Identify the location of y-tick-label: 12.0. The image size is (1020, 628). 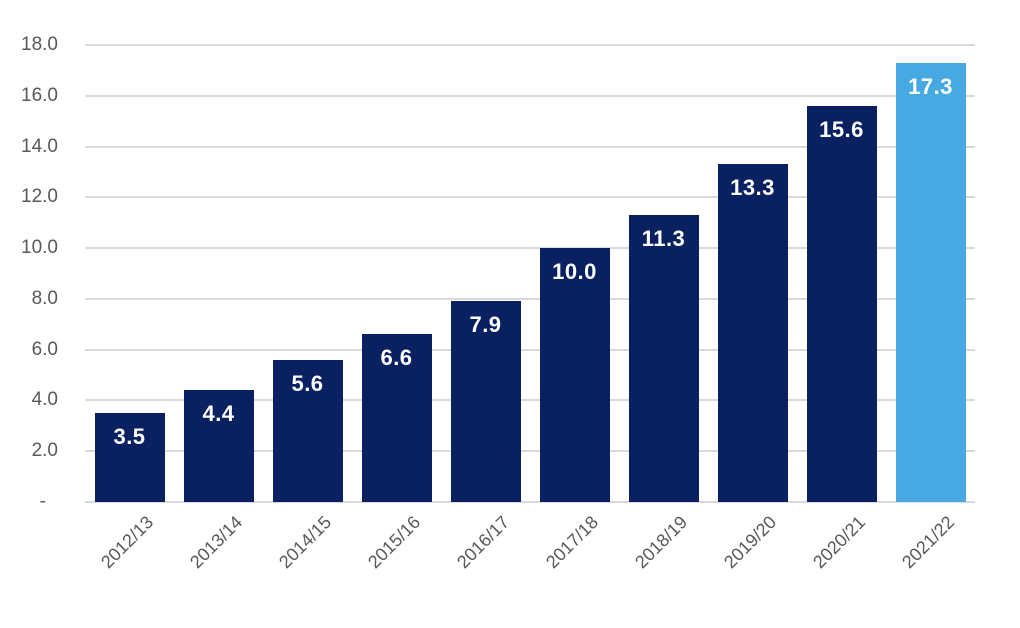
(39, 197).